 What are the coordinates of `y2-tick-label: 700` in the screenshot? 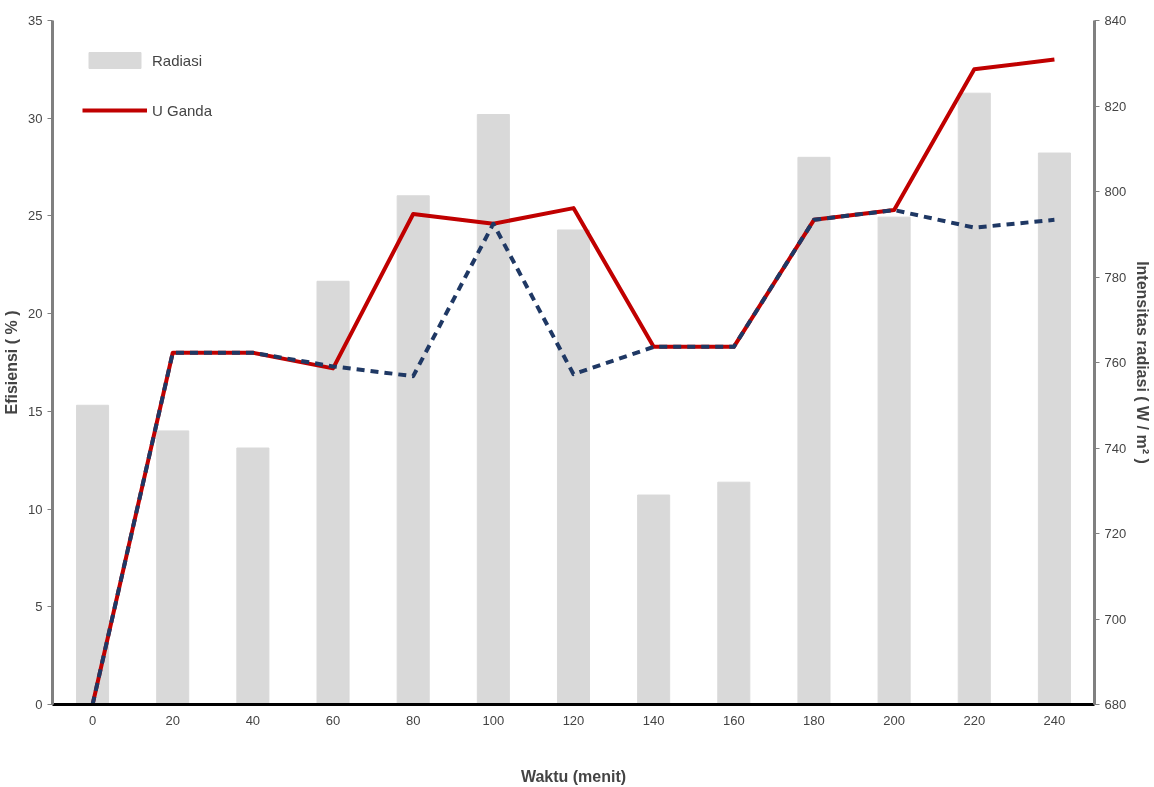 It's located at (1115, 619).